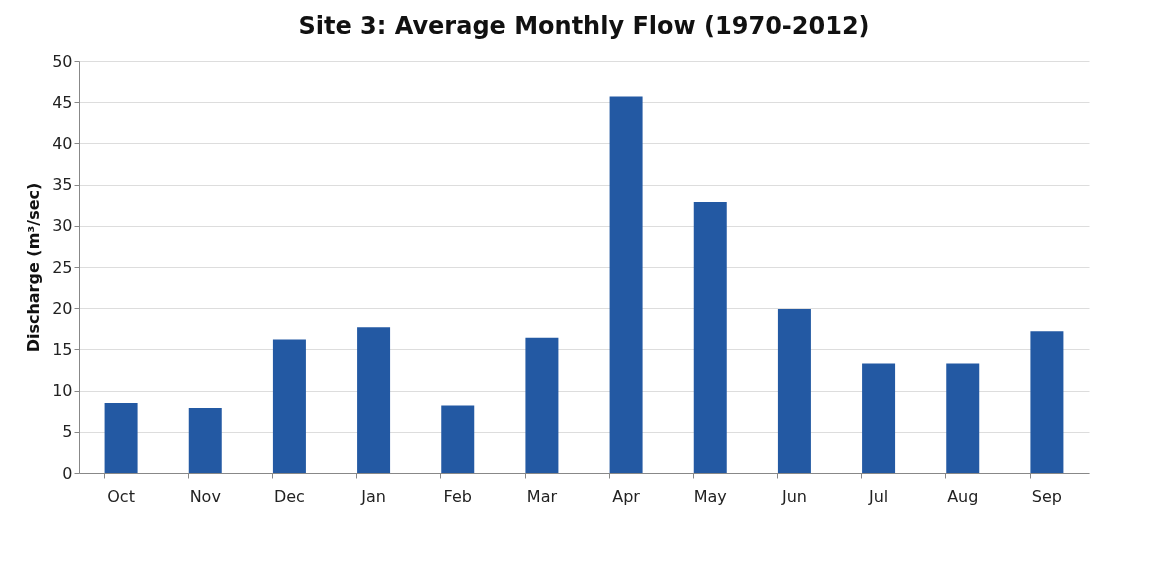  Describe the element at coordinates (963, 496) in the screenshot. I see `x-tick-label: Aug` at that location.